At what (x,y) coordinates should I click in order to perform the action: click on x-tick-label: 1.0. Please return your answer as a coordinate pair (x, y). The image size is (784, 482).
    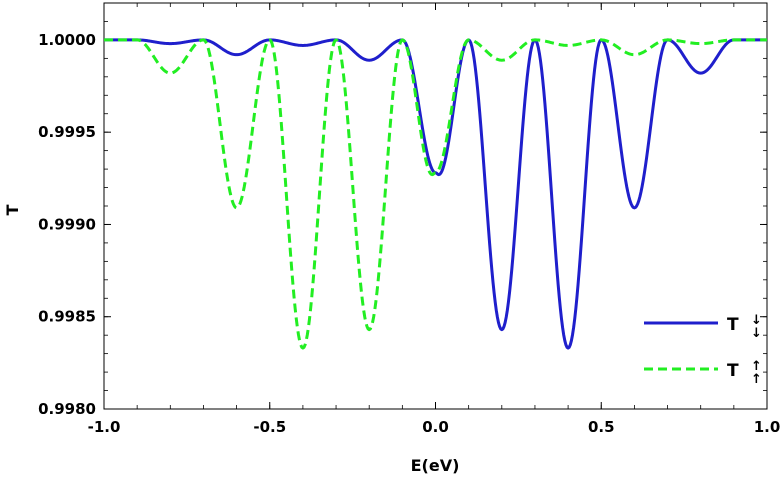
    Looking at the image, I should click on (767, 427).